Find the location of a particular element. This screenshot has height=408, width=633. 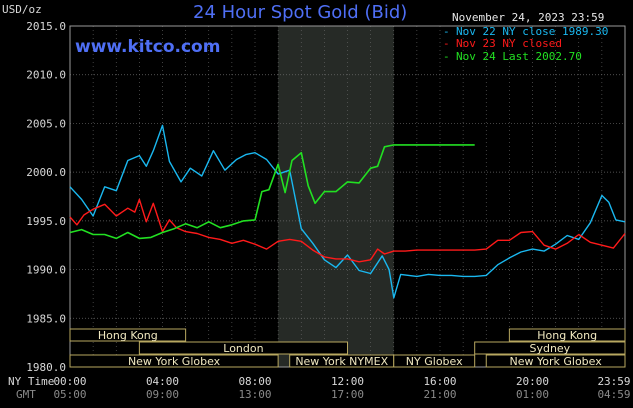

x-tick-label-gmt: 21:00 is located at coordinates (439, 394).